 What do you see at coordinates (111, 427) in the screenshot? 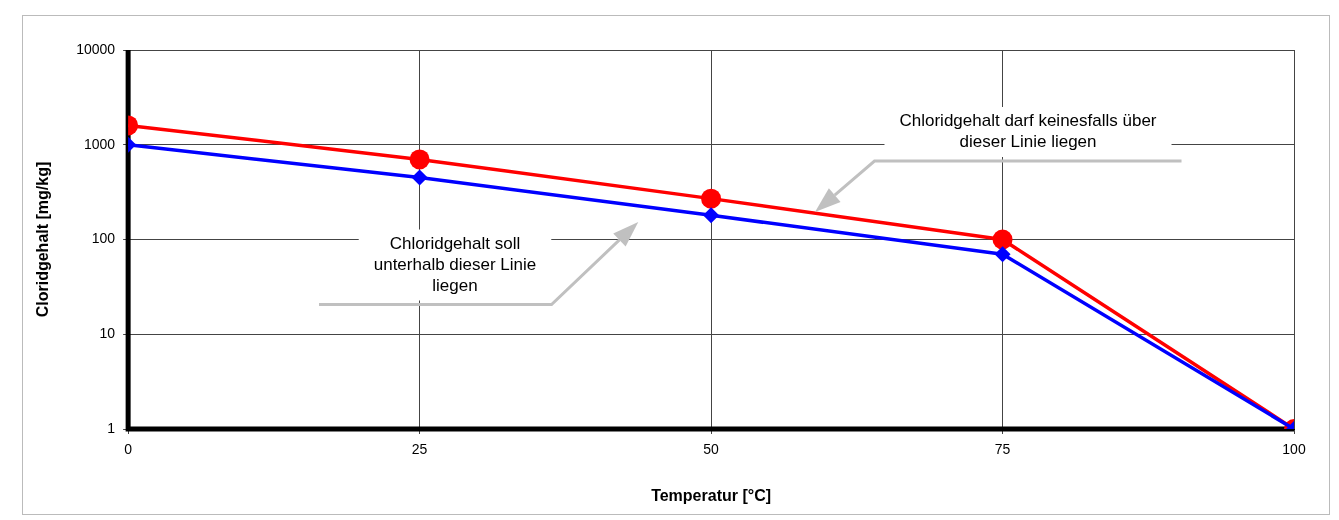
I see `y-tick-label: 1` at bounding box center [111, 427].